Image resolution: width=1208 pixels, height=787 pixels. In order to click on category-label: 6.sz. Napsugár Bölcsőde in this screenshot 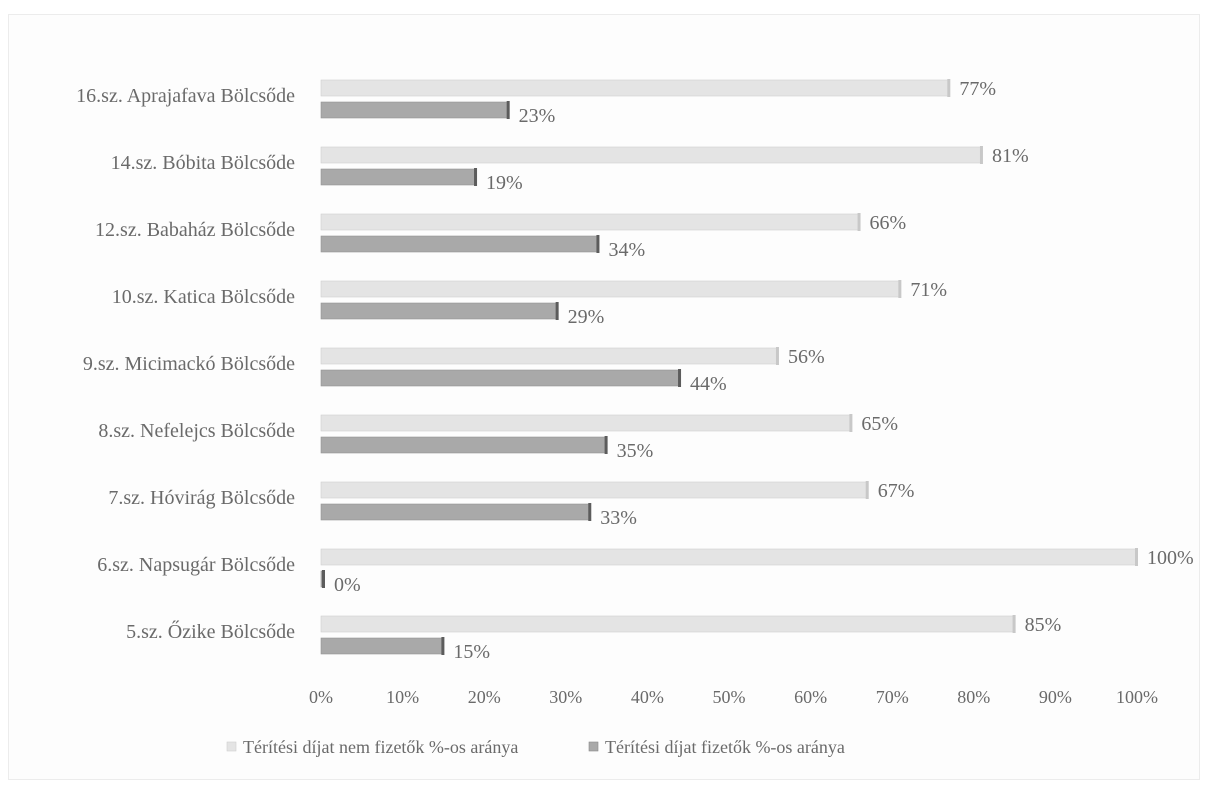, I will do `click(196, 565)`.